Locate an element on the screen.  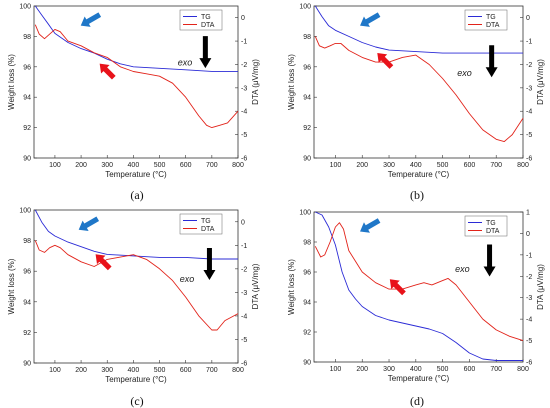
panel-label: (d) is located at coordinates (417, 401).